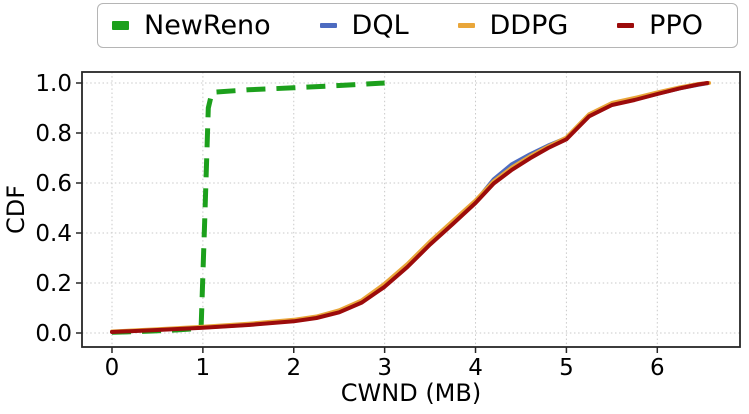 This screenshot has height=414, width=749. What do you see at coordinates (53, 84) in the screenshot?
I see `y-tick-label: 1.0` at bounding box center [53, 84].